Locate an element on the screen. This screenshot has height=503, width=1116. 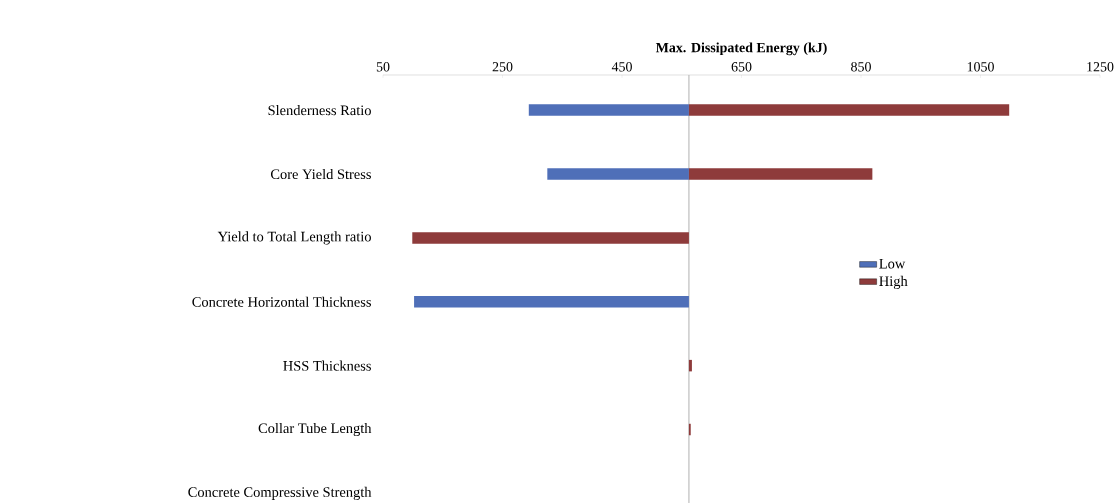
x-tick-label: 850 is located at coordinates (861, 67).